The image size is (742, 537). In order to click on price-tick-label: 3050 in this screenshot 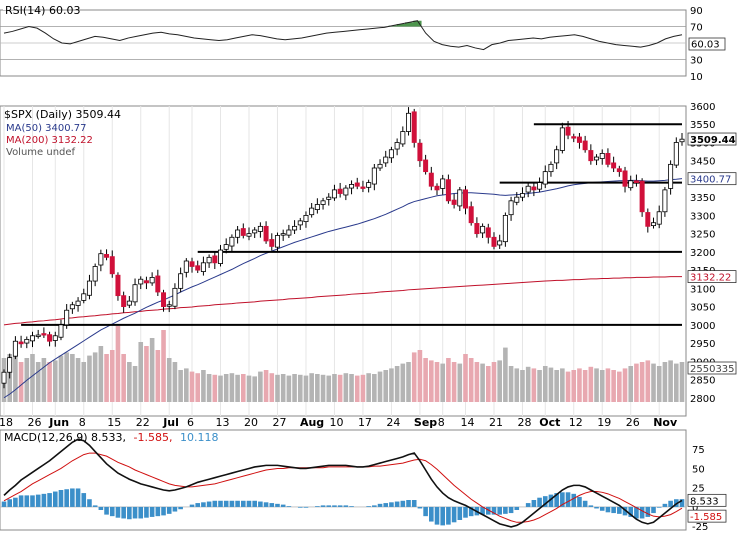, I will do `click(702, 308)`.